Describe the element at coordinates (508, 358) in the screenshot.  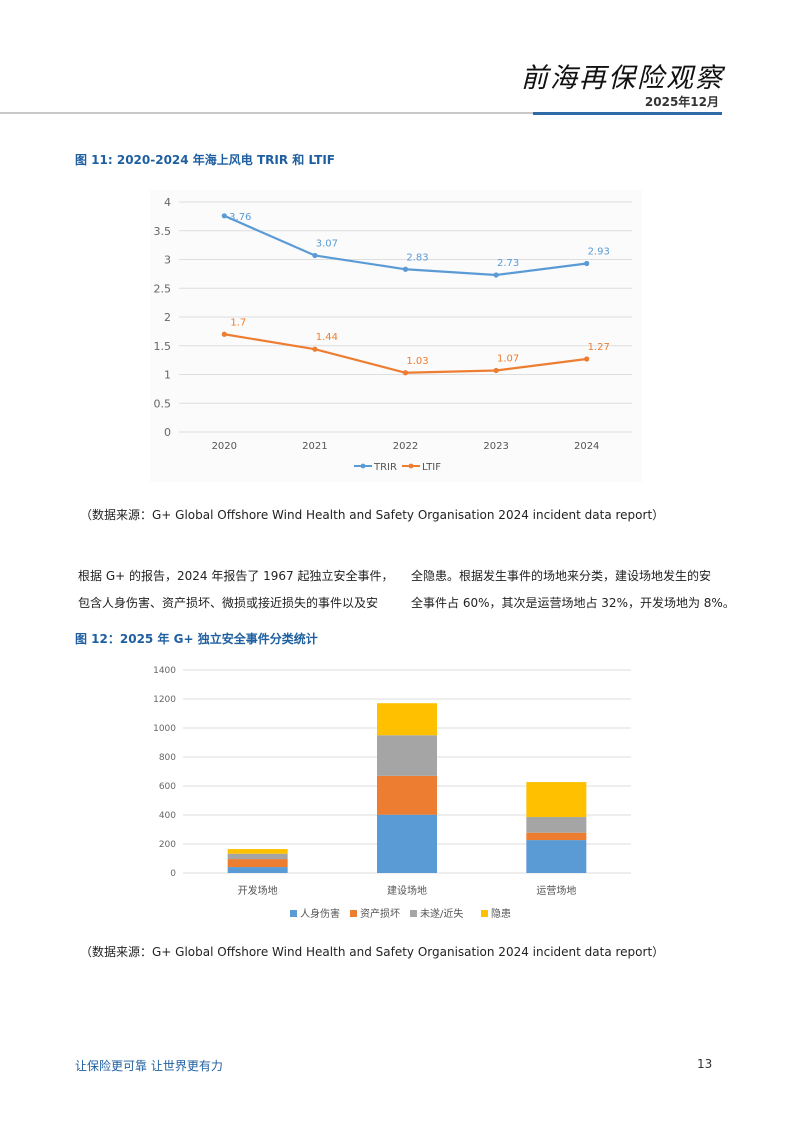
I see `data-label: 1.07` at that location.